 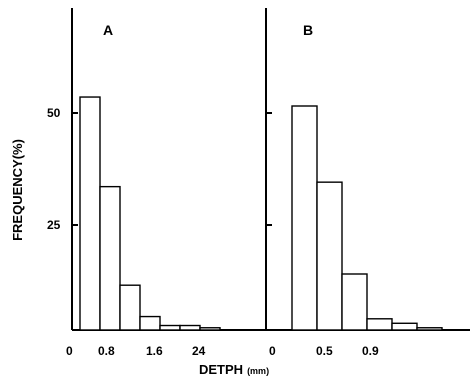 What do you see at coordinates (17, 190) in the screenshot?
I see `y-axis-title: FREQUENCY(%)` at bounding box center [17, 190].